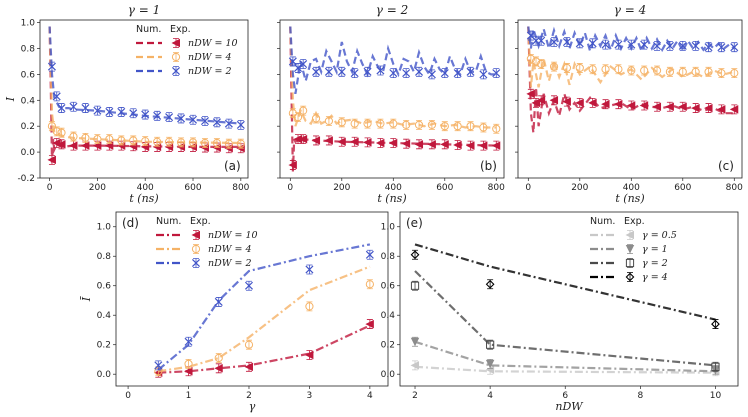 This screenshot has width=748, height=417. Describe the element at coordinates (629, 198) in the screenshot. I see `x-axis-label: t (ns)` at that location.